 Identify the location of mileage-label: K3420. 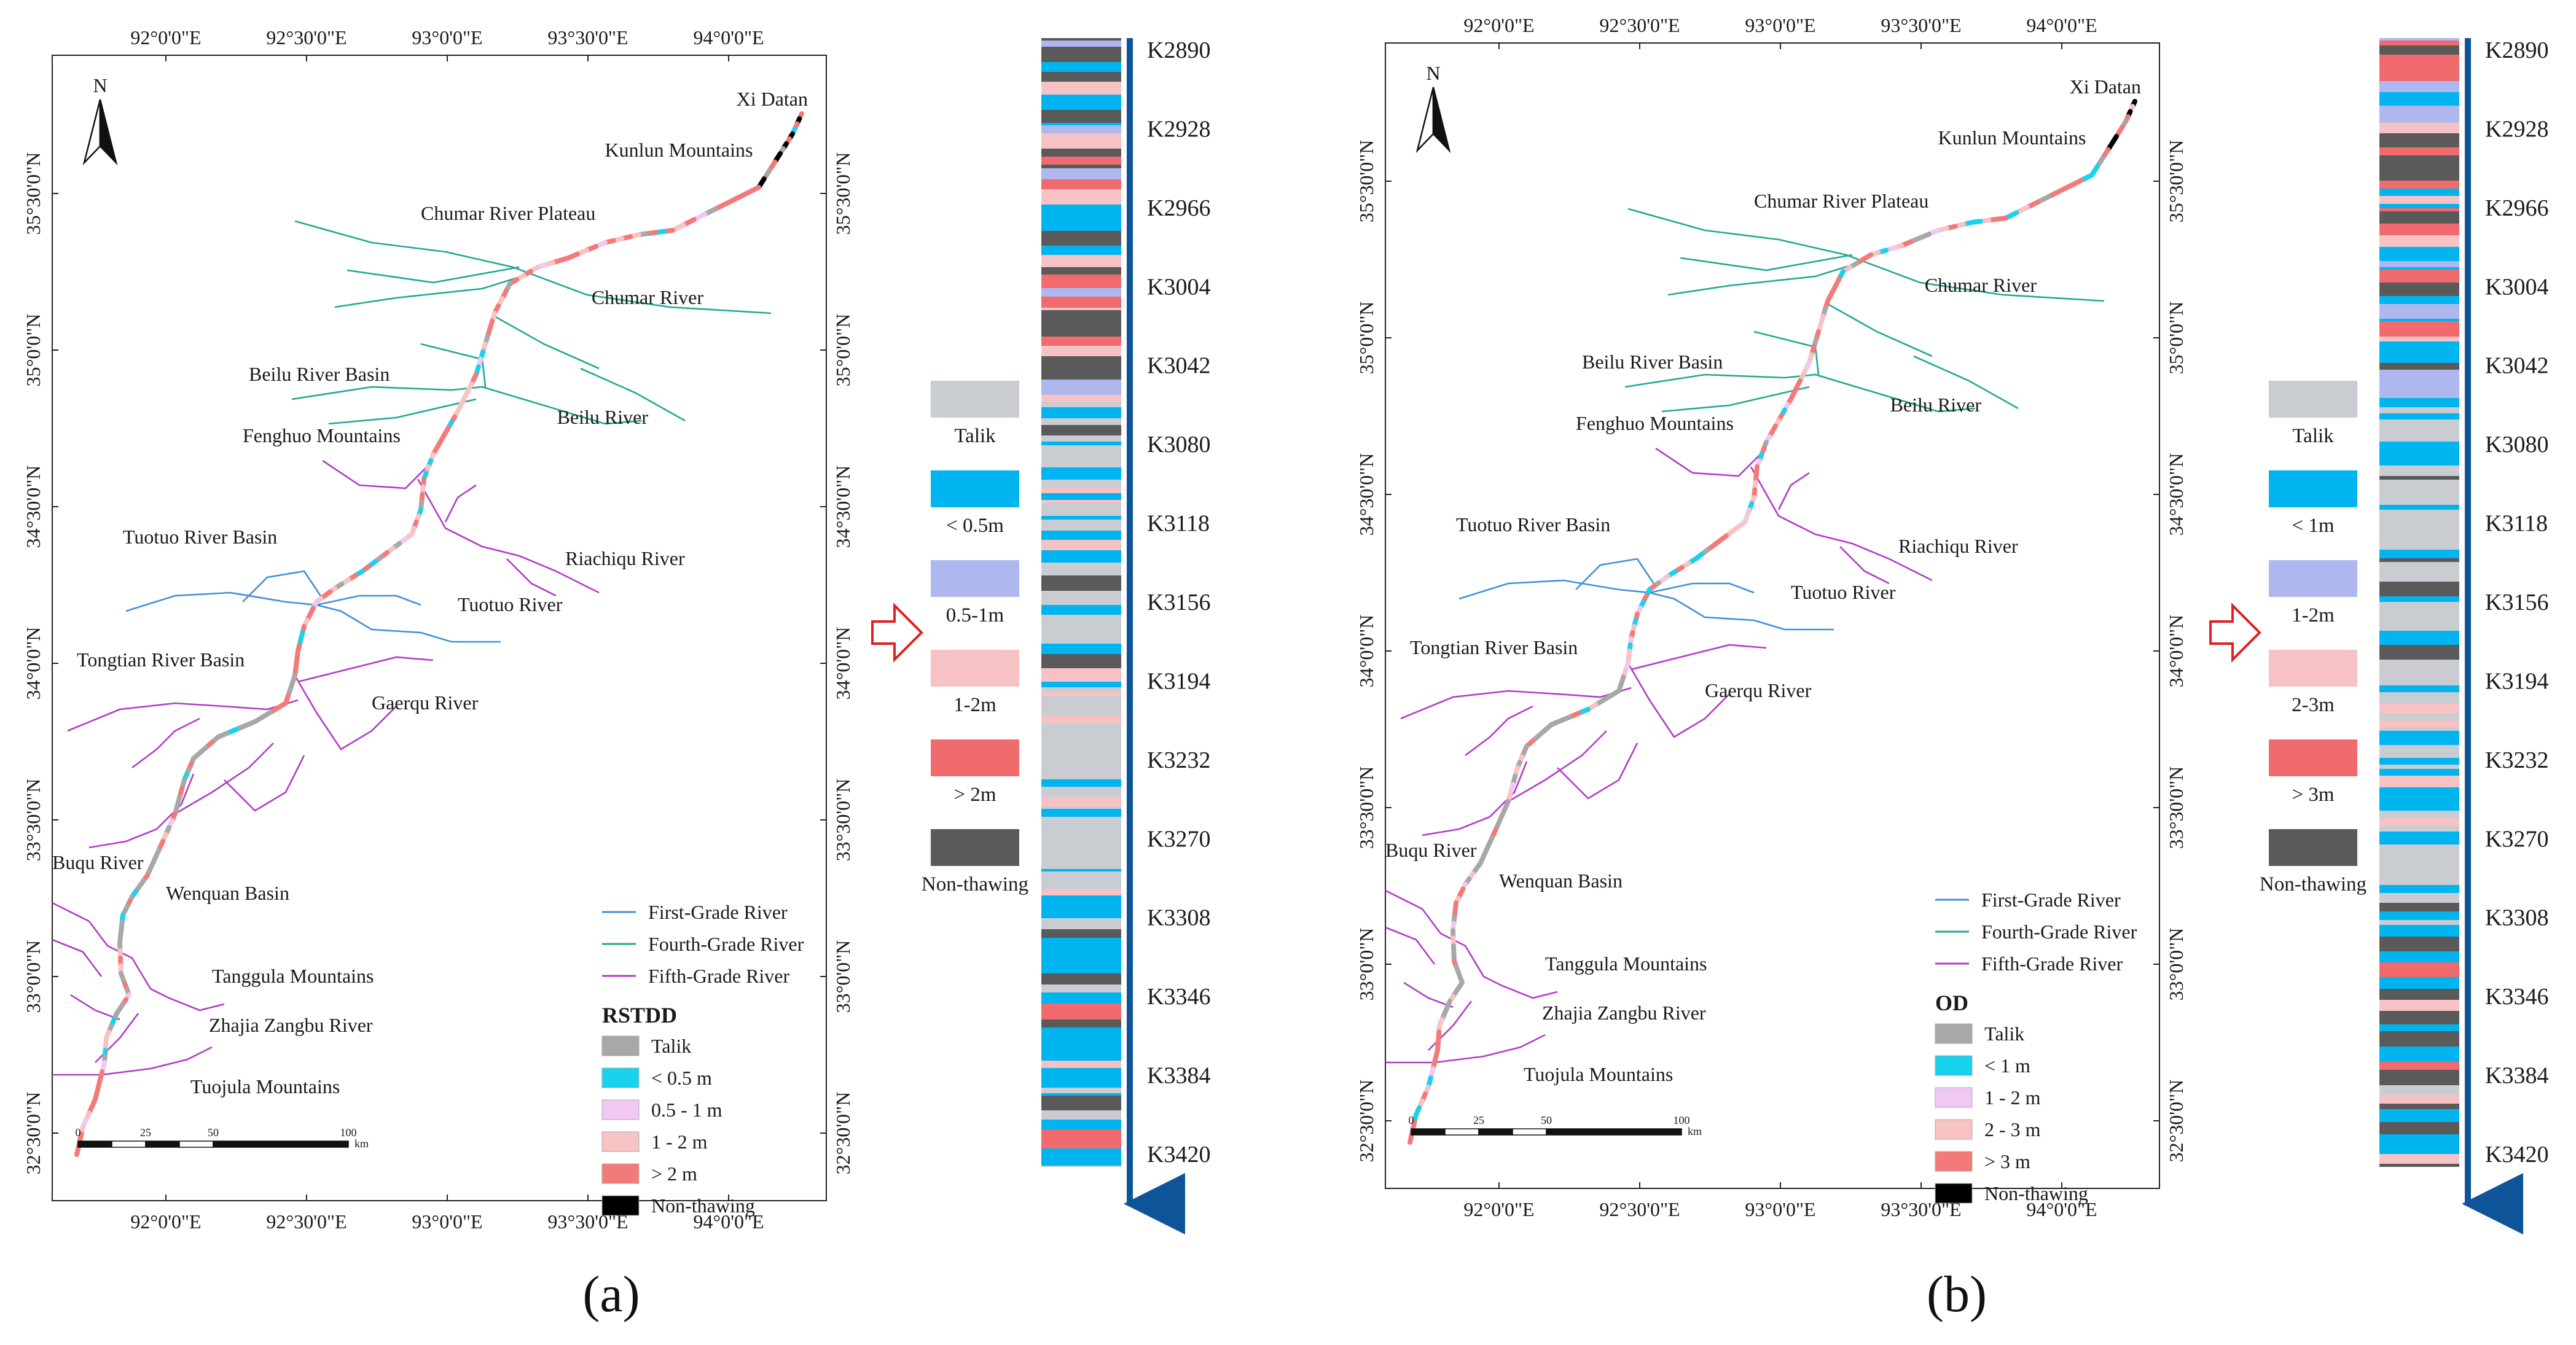
(2516, 1155).